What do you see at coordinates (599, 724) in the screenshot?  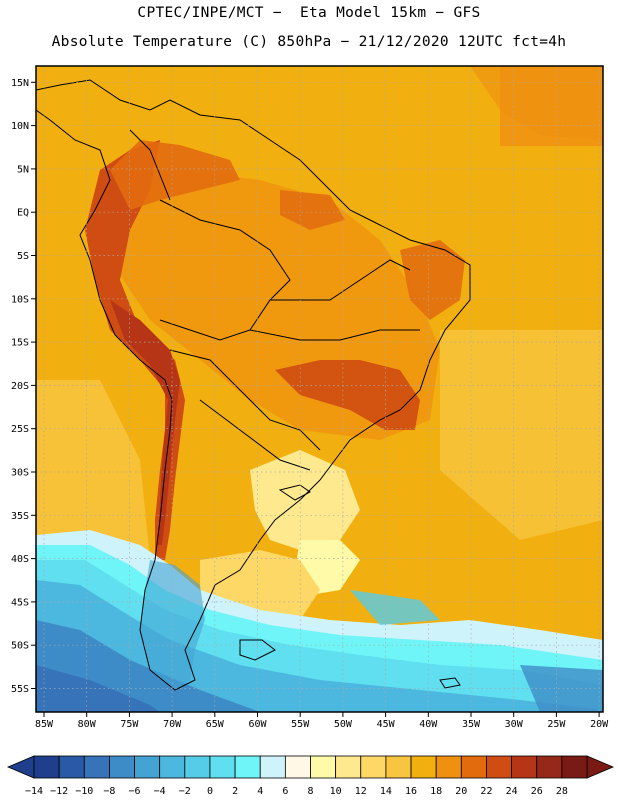 I see `lon-label: 20W` at bounding box center [599, 724].